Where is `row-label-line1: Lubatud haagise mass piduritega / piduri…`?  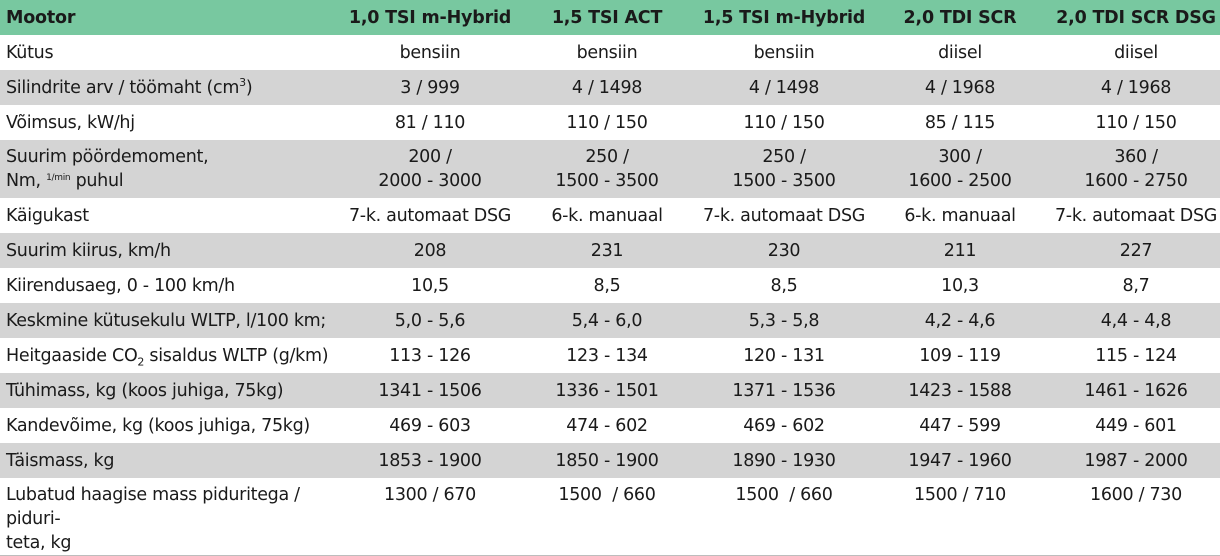 row-label-line1: Lubatud haagise mass piduritega / piduri… is located at coordinates (153, 507).